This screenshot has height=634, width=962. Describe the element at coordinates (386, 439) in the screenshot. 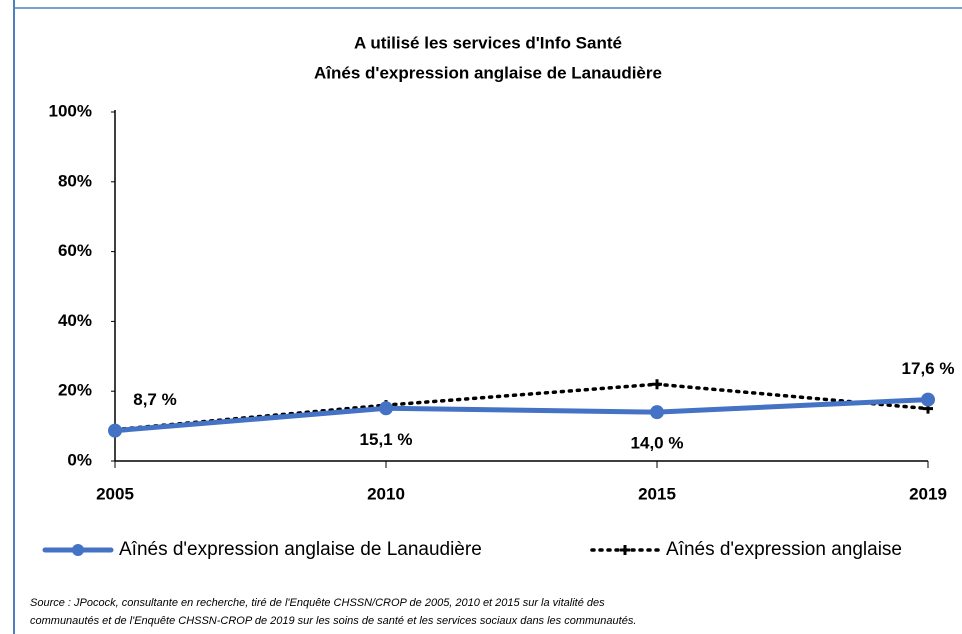

I see `data-label: 15,1 %` at that location.